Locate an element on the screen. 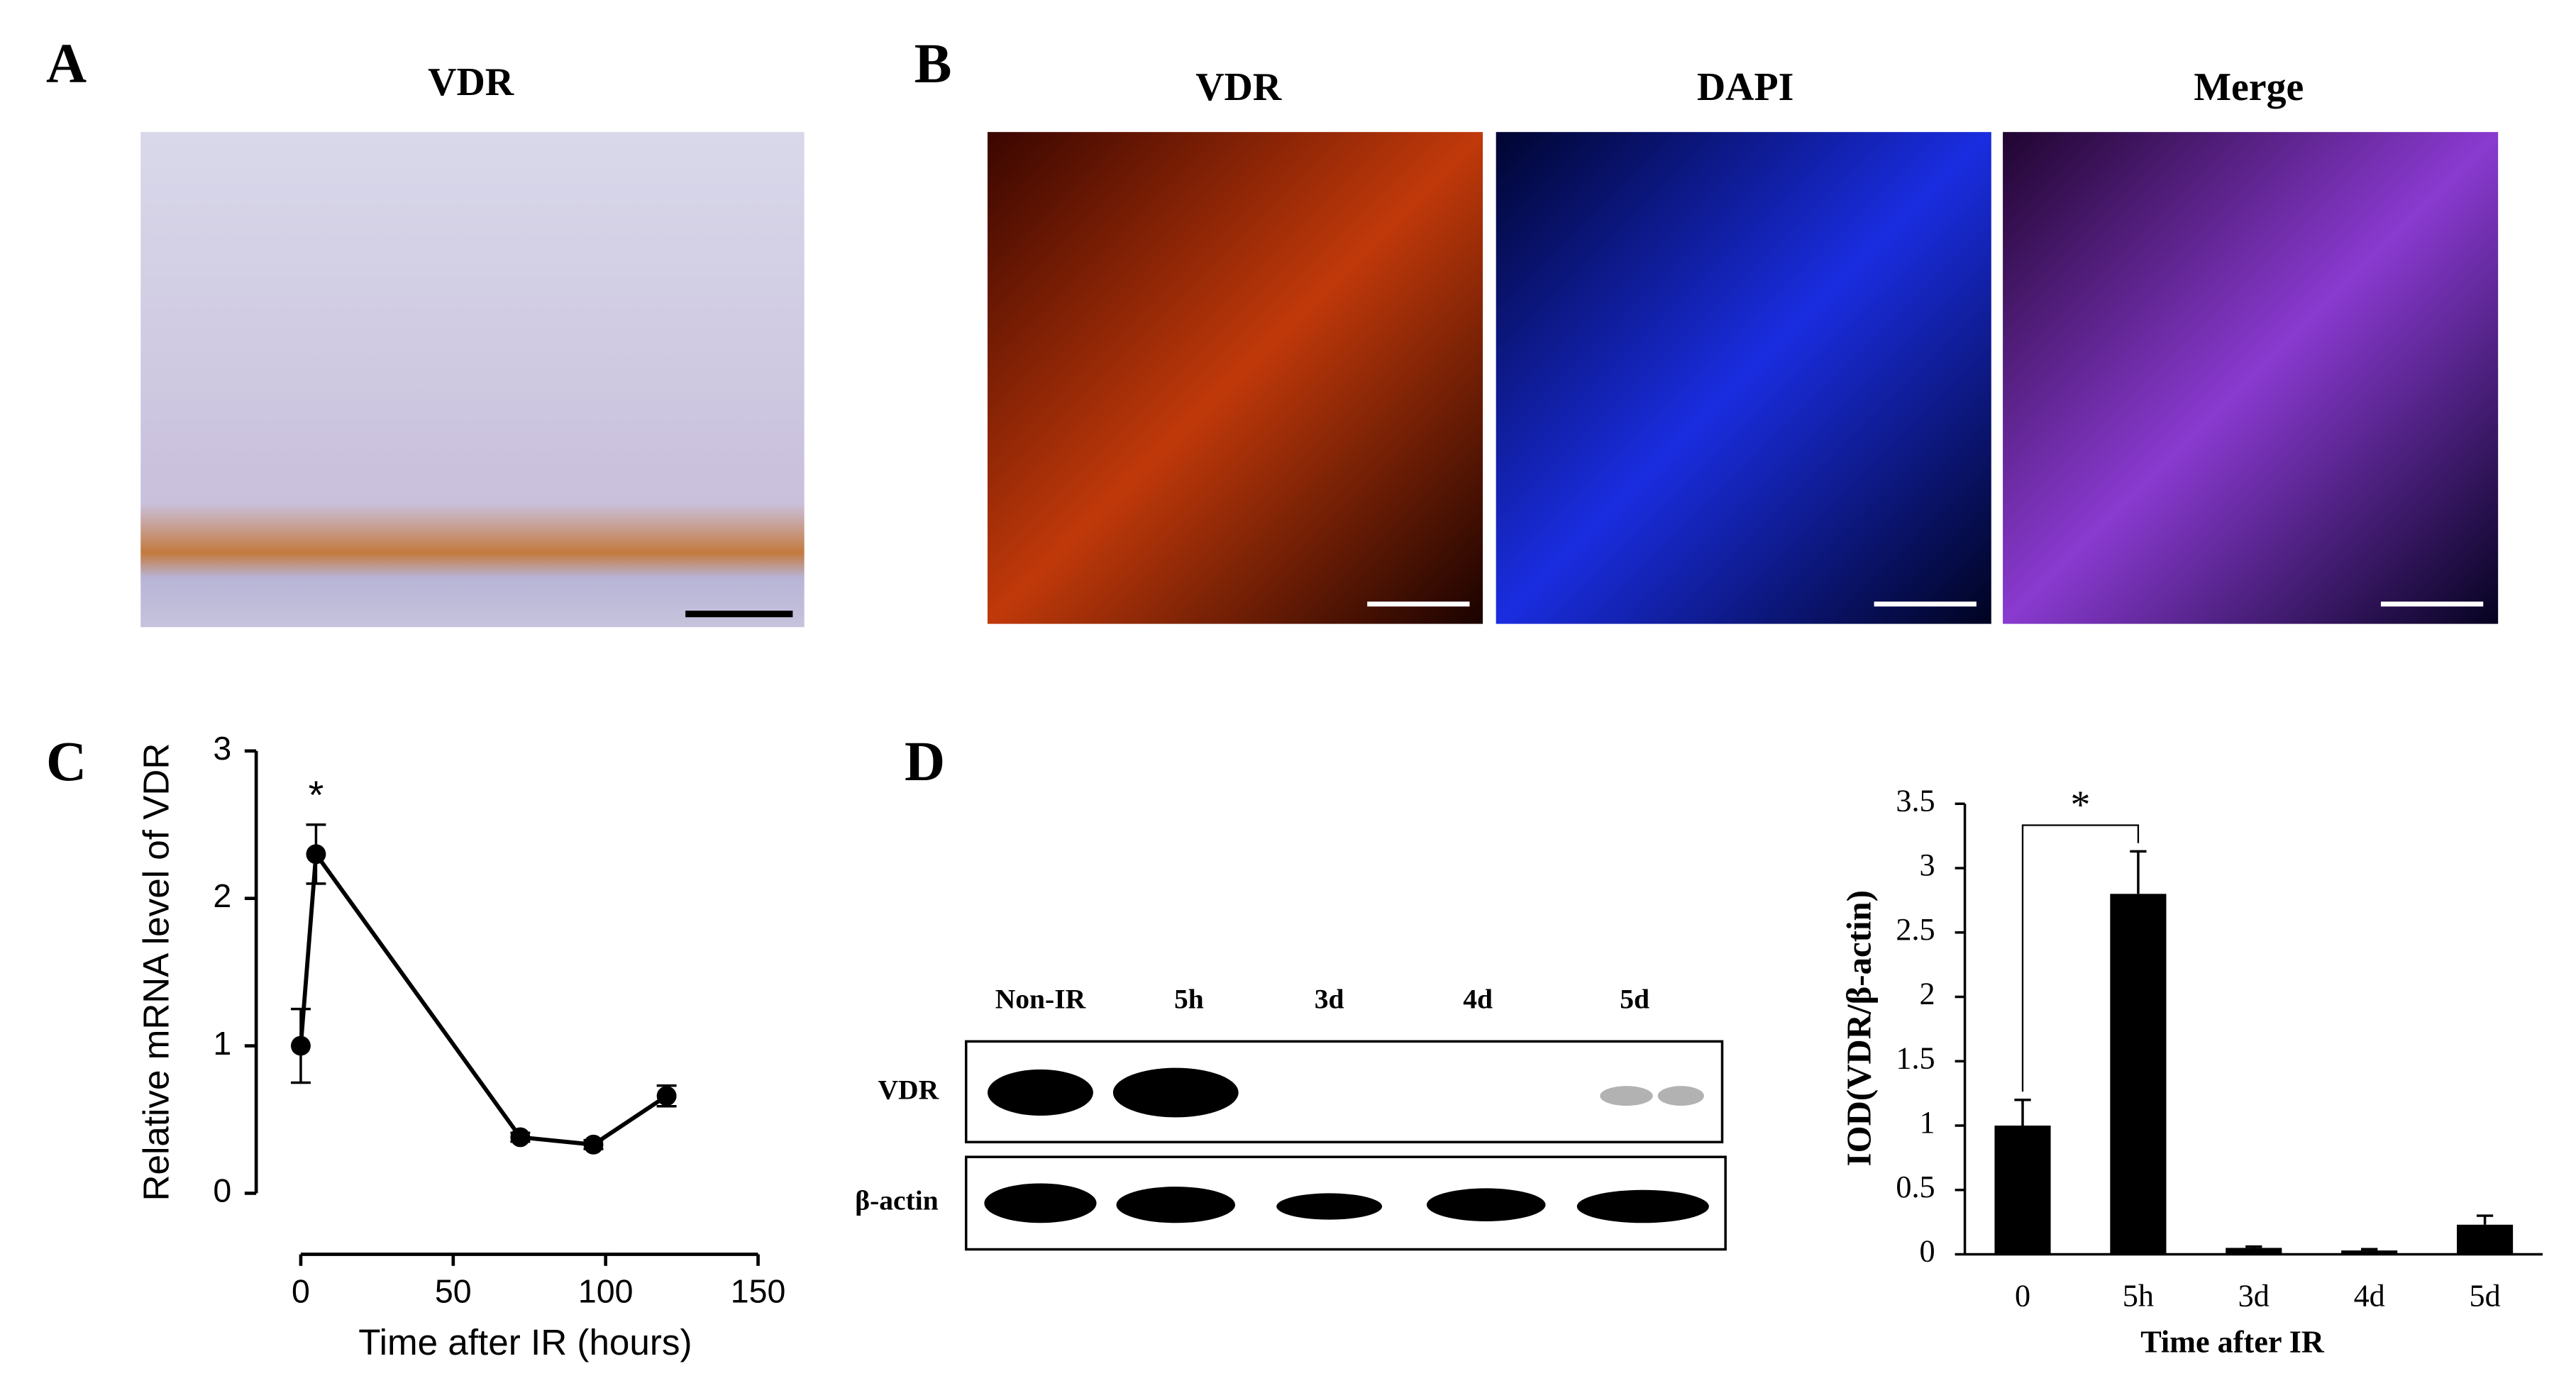 The image size is (2576, 1388). panel-label: D is located at coordinates (925, 762).